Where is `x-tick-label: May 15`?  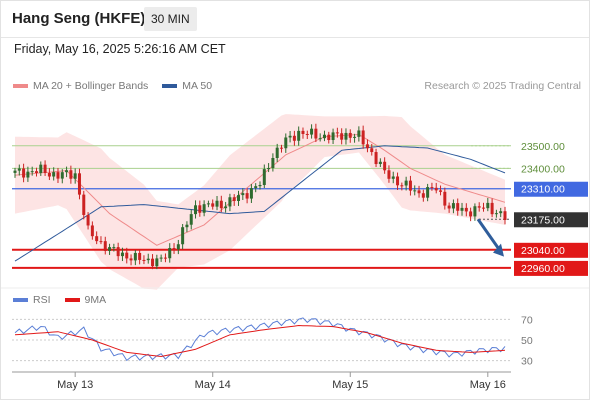
x-tick-label: May 15 is located at coordinates (350, 385).